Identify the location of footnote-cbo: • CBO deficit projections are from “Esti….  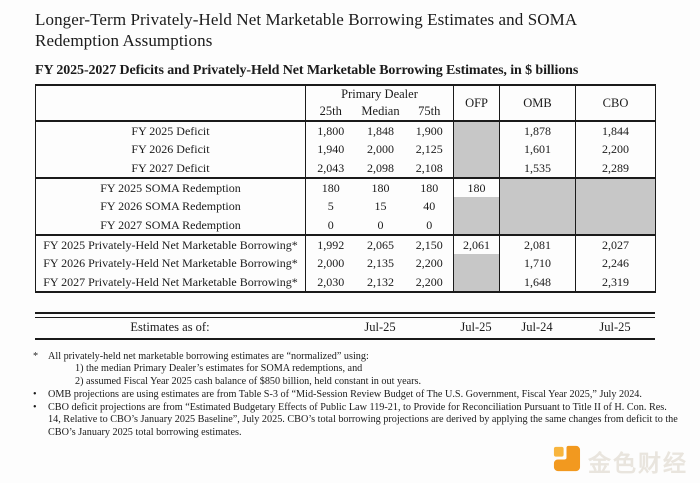
(356, 421).